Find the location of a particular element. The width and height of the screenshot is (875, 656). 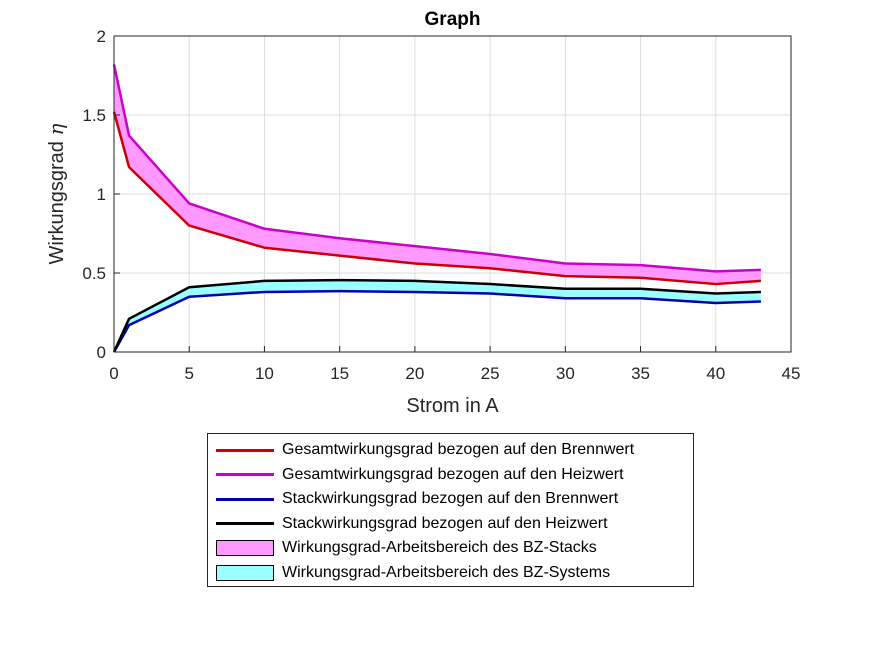

x-tick-label: 30 is located at coordinates (565, 373).